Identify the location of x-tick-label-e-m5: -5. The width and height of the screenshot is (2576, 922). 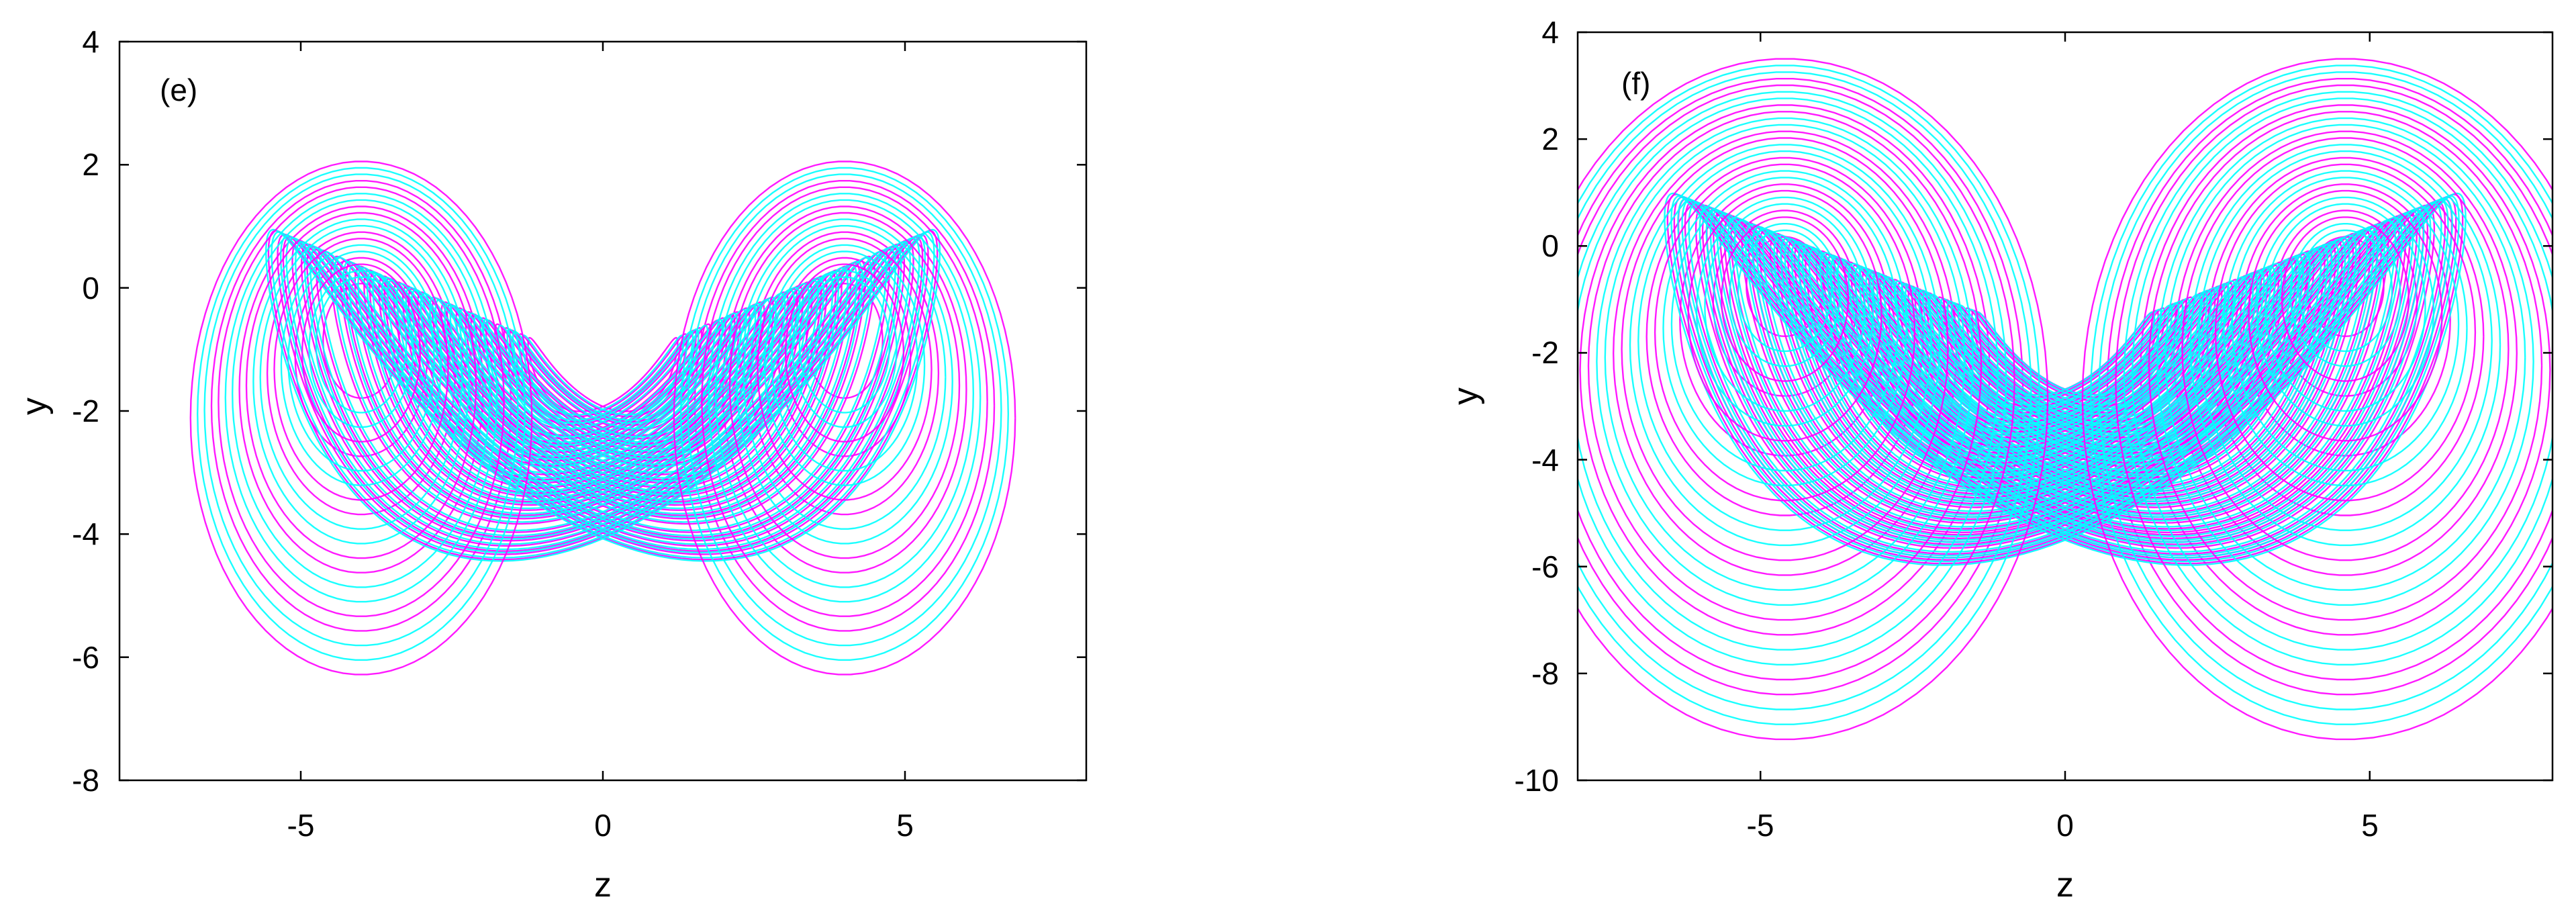
(301, 825).